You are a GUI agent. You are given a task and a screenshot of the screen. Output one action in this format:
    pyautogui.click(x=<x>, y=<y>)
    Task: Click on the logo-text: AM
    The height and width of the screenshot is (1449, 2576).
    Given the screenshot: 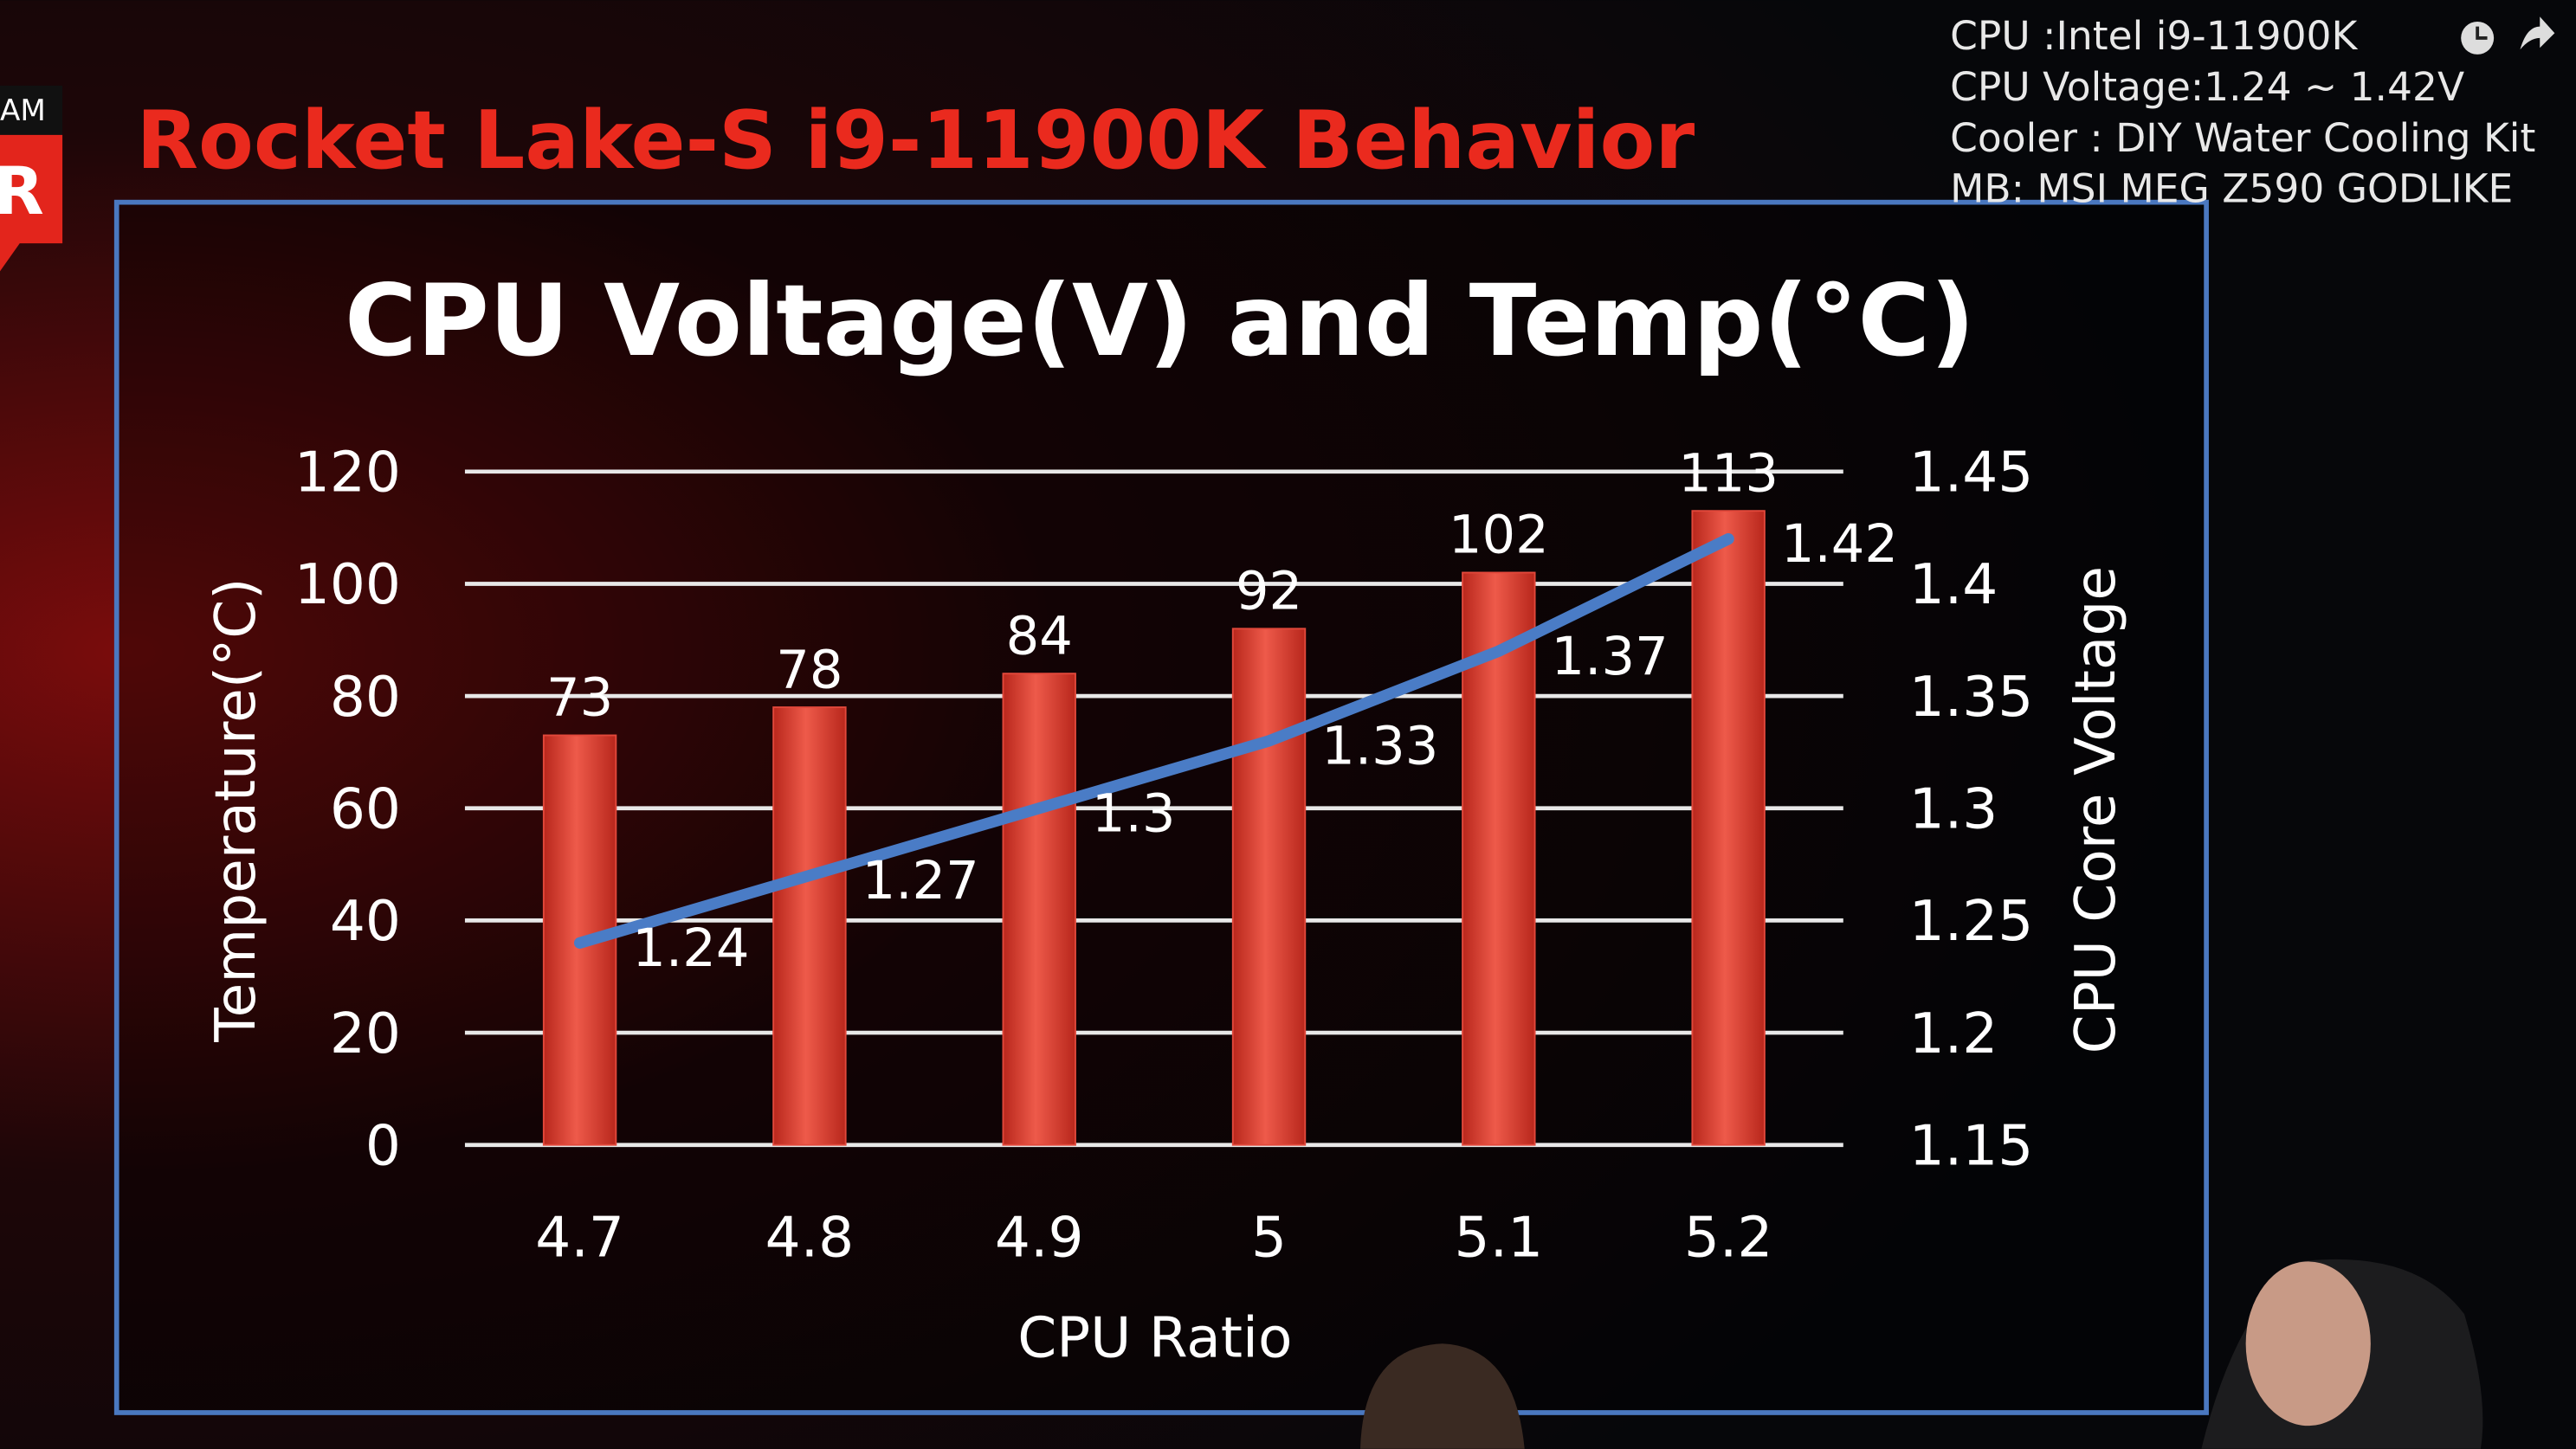 What is the action you would take?
    pyautogui.click(x=23, y=110)
    